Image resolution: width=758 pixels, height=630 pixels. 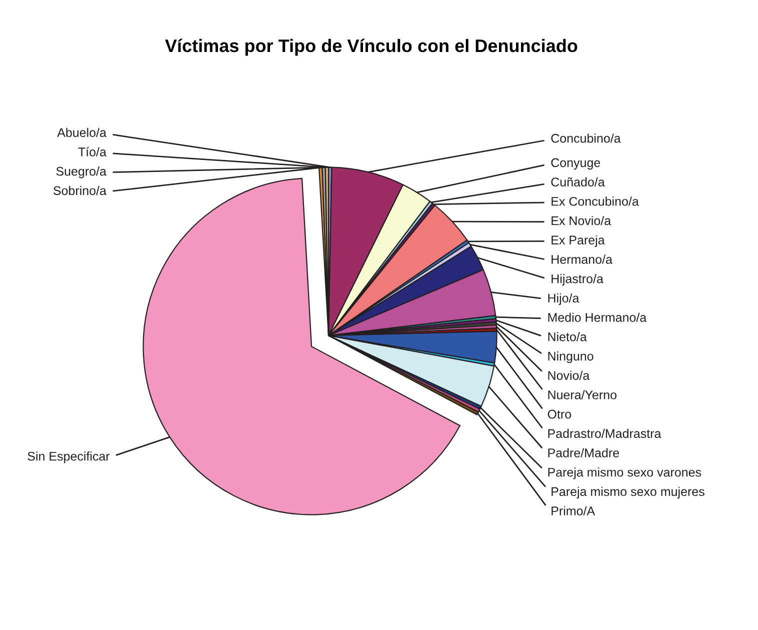 I want to click on slice-label: Hijo/a, so click(x=564, y=299).